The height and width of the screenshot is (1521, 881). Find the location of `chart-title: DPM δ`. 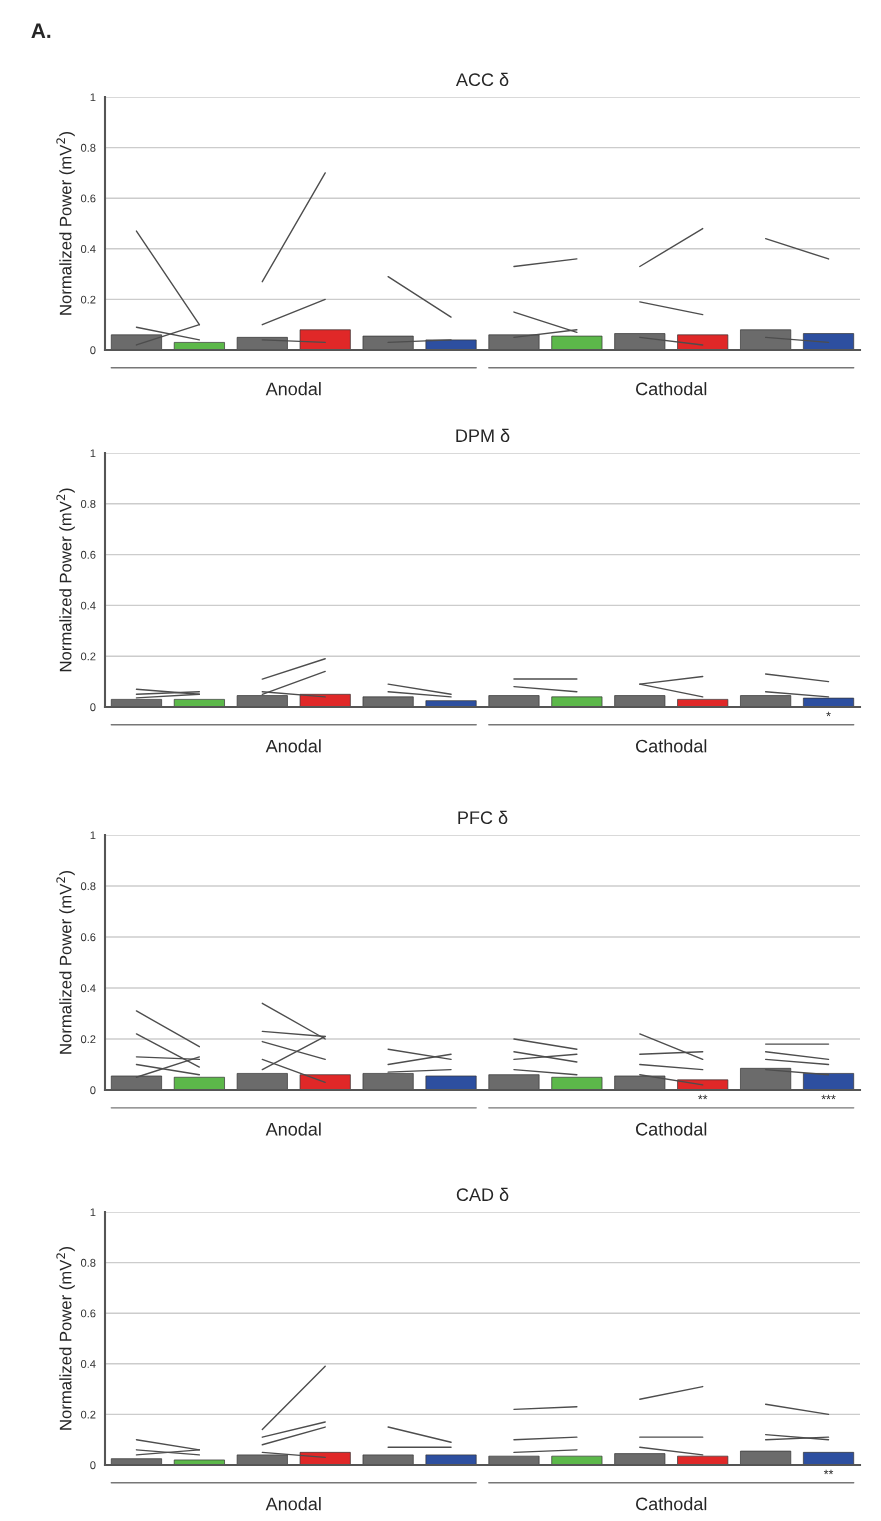

chart-title: DPM δ is located at coordinates (483, 435).